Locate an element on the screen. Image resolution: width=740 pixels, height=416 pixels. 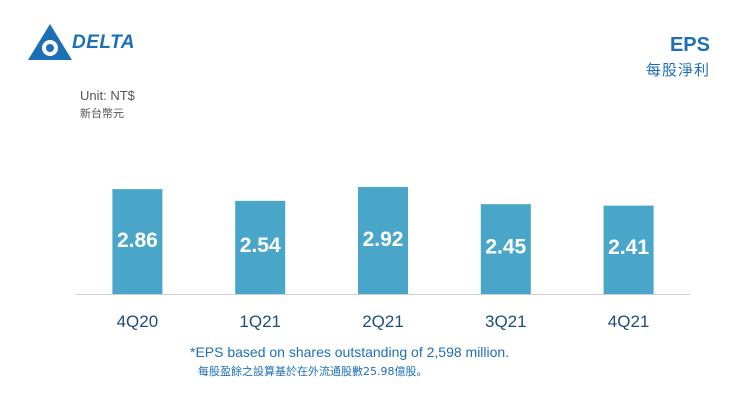
bar-value-label: 2.45 is located at coordinates (505, 247).